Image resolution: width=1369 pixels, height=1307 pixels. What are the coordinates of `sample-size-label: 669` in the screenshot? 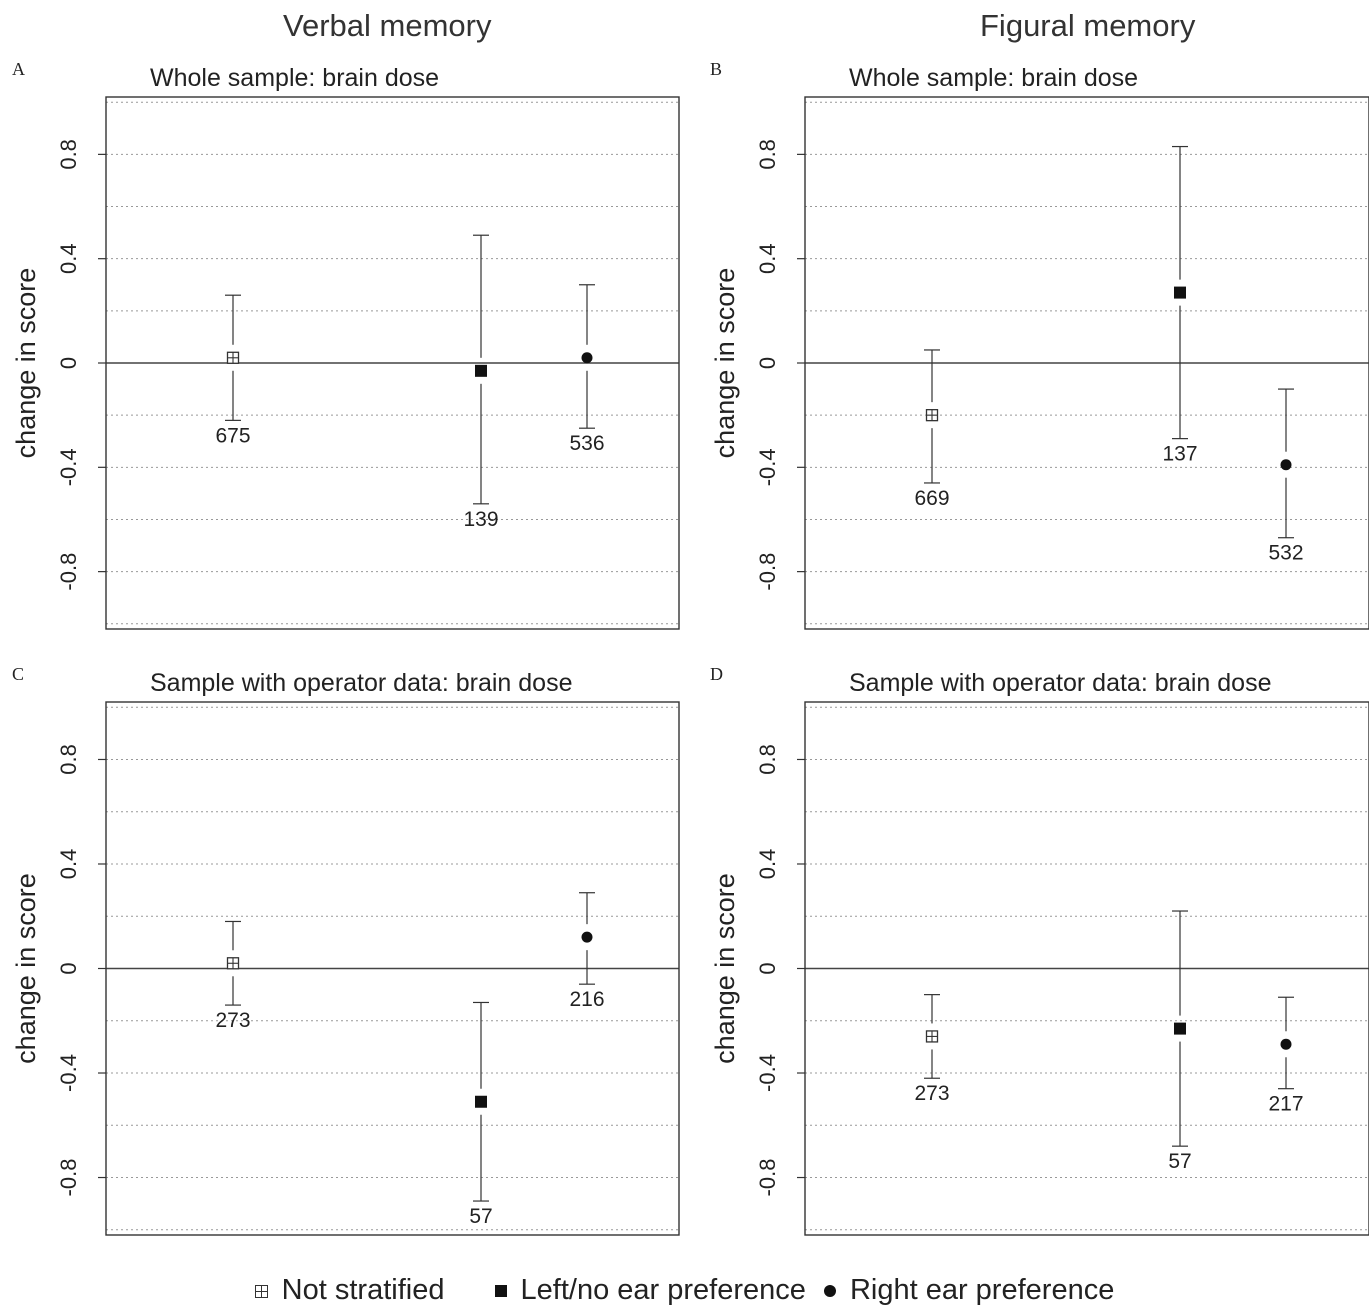 It's located at (931, 498).